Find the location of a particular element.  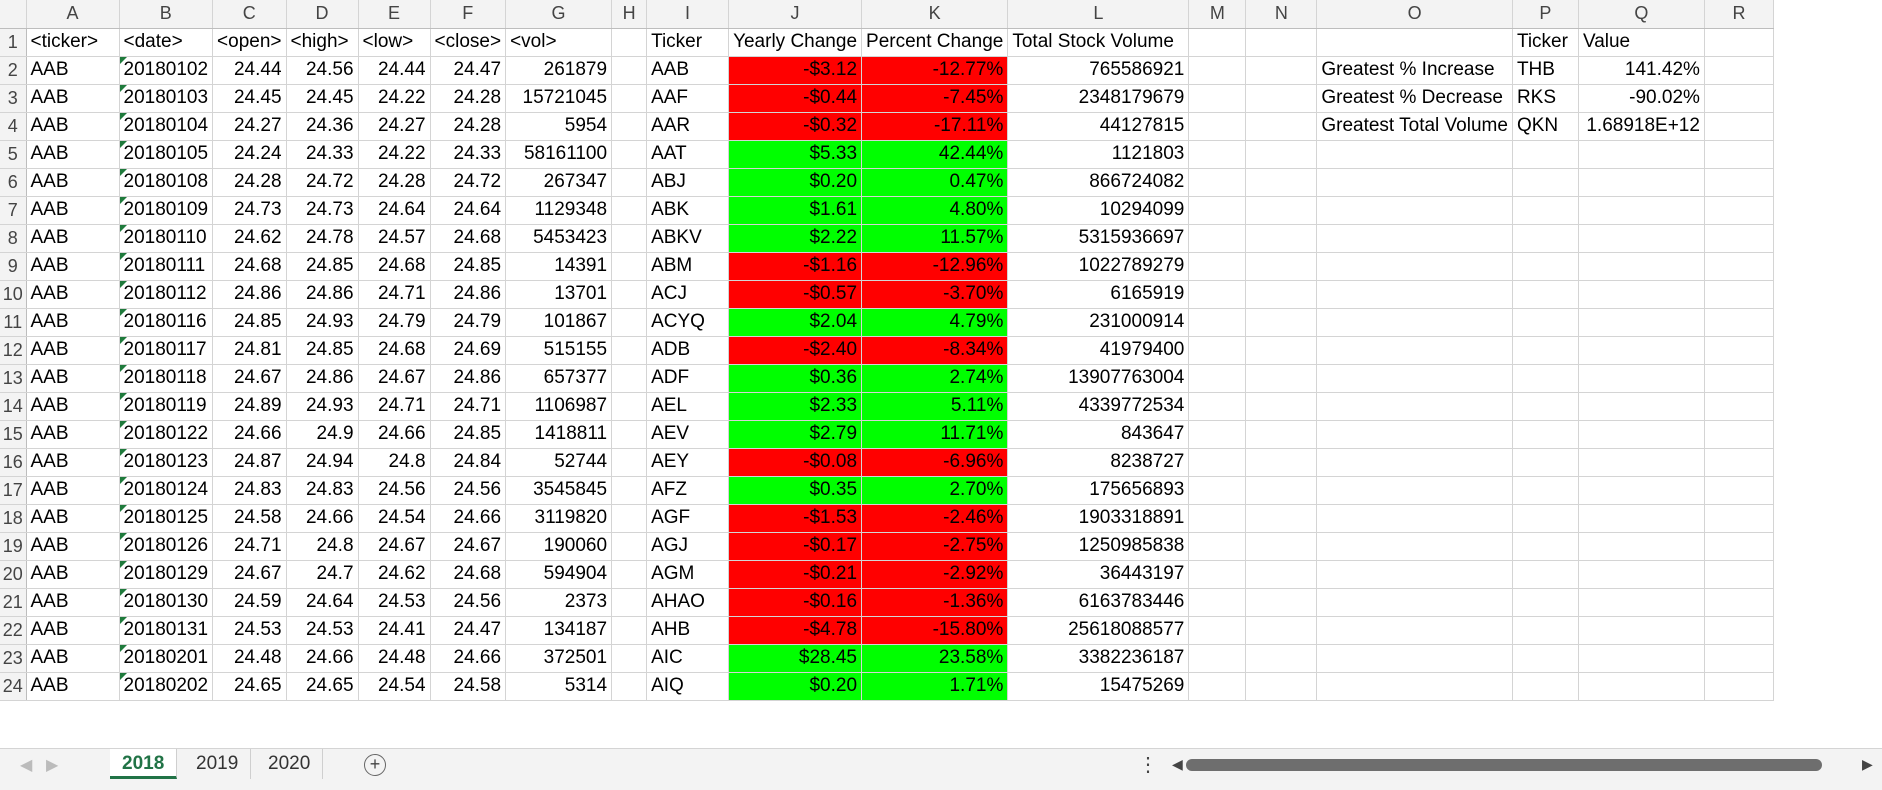

horizontal-scrollbar is located at coordinates (1504, 765).